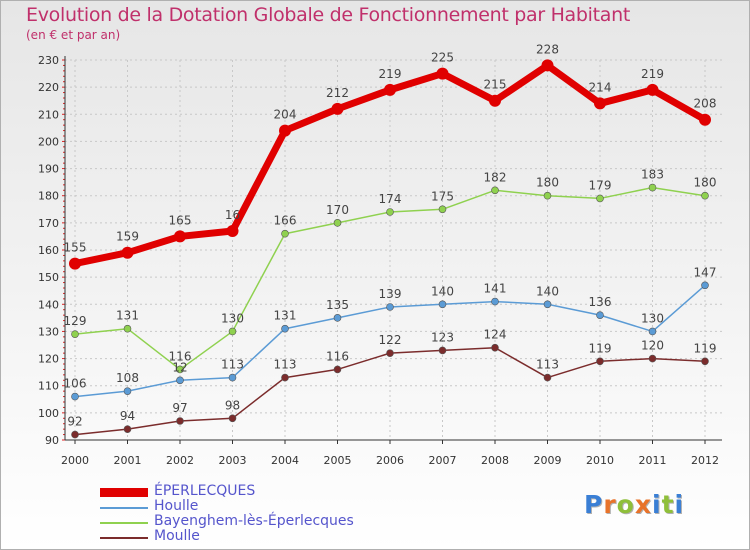  What do you see at coordinates (127, 316) in the screenshot?
I see `value-label-bayenghem: 131` at bounding box center [127, 316].